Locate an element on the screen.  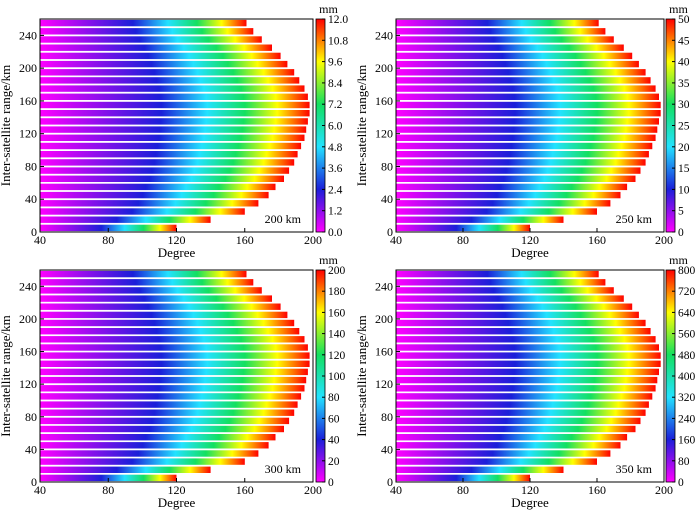
colorbar-tick-label: 100 is located at coordinates (337, 377).